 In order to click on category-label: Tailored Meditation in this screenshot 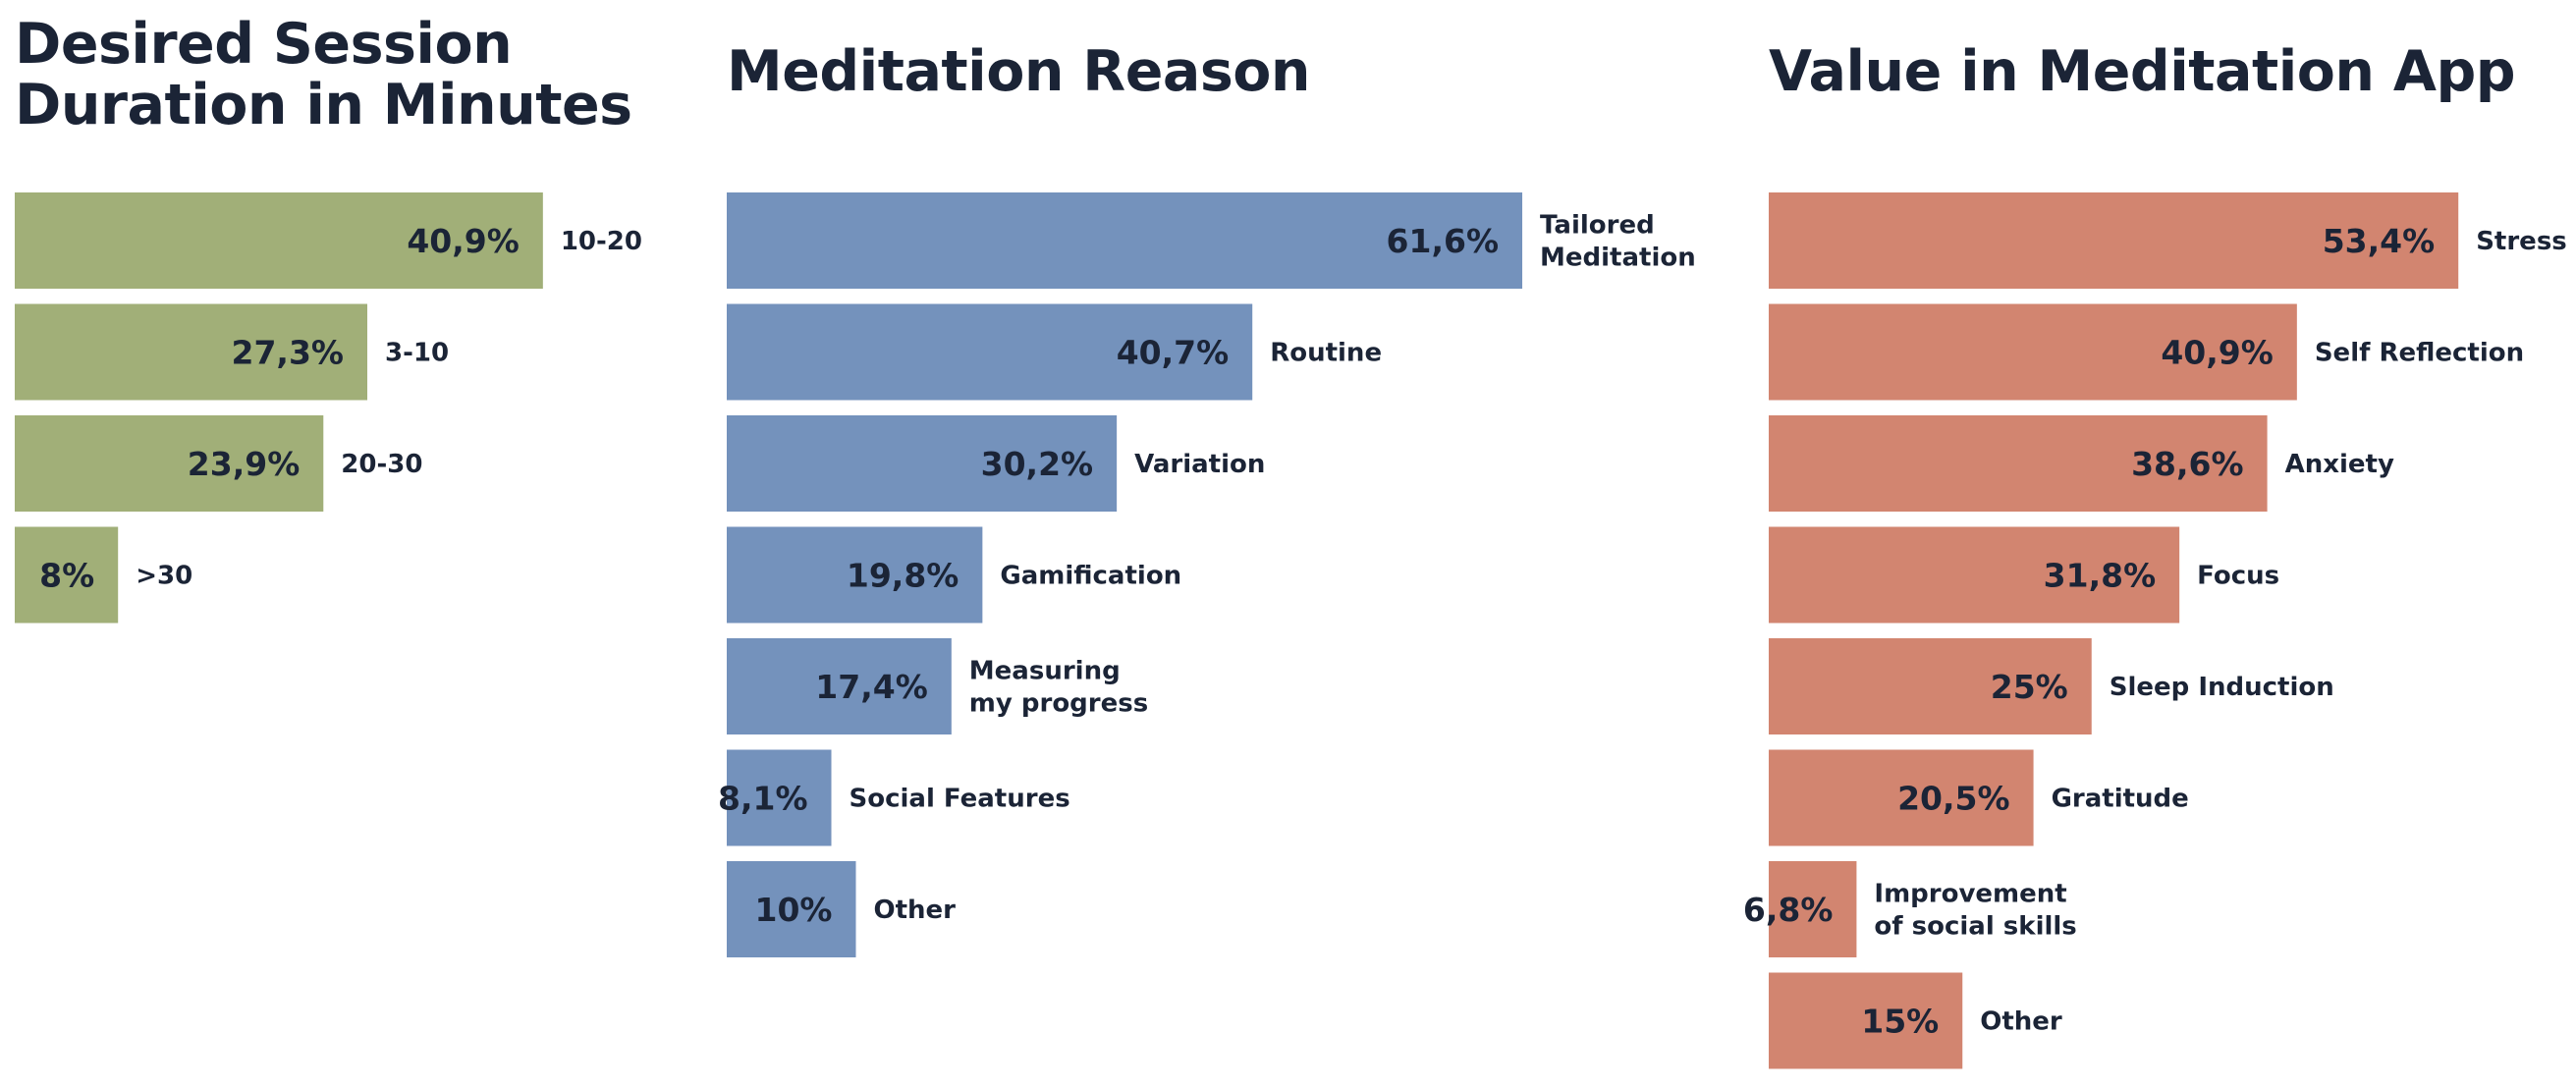, I will do `click(1618, 242)`.